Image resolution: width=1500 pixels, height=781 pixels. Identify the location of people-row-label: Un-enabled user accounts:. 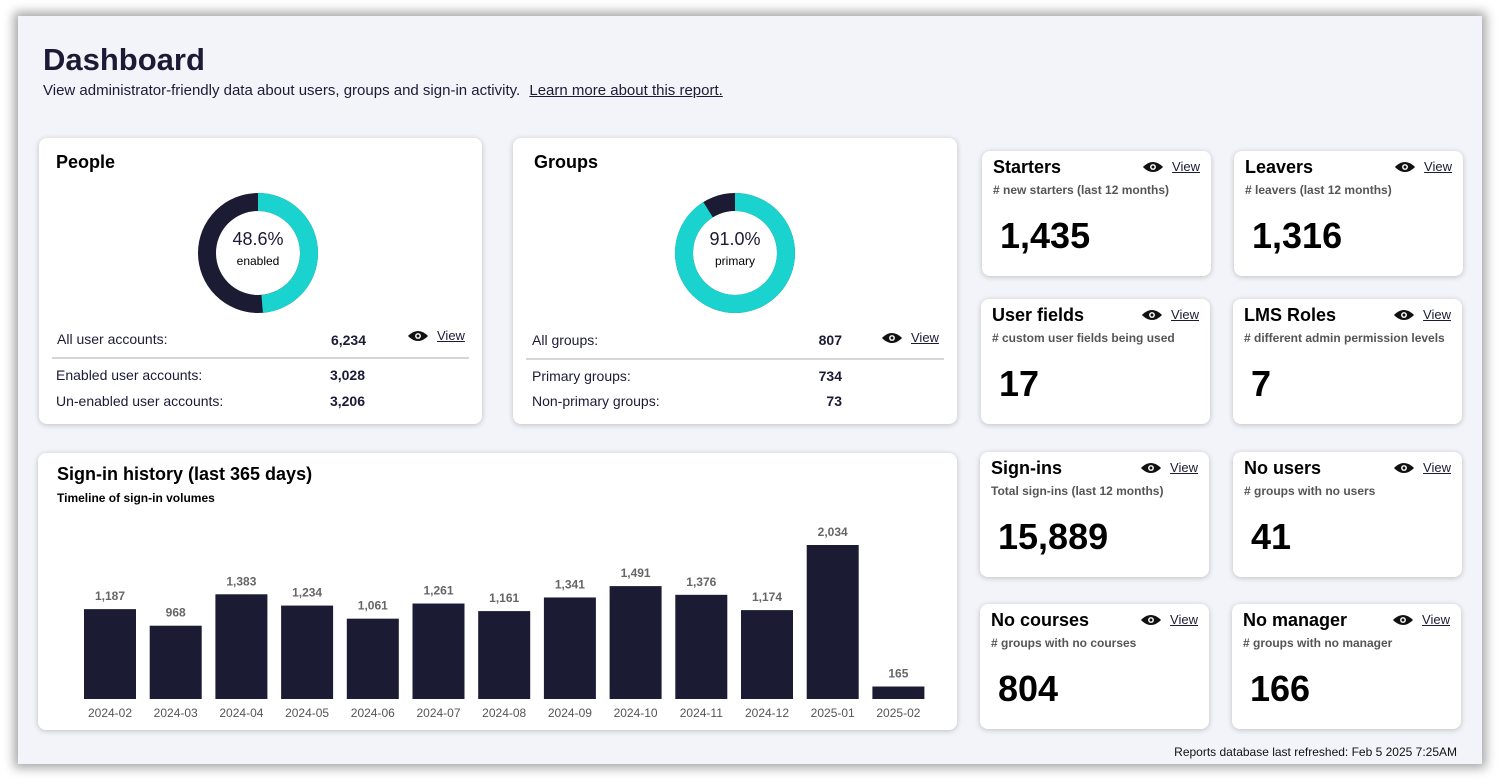
(140, 401).